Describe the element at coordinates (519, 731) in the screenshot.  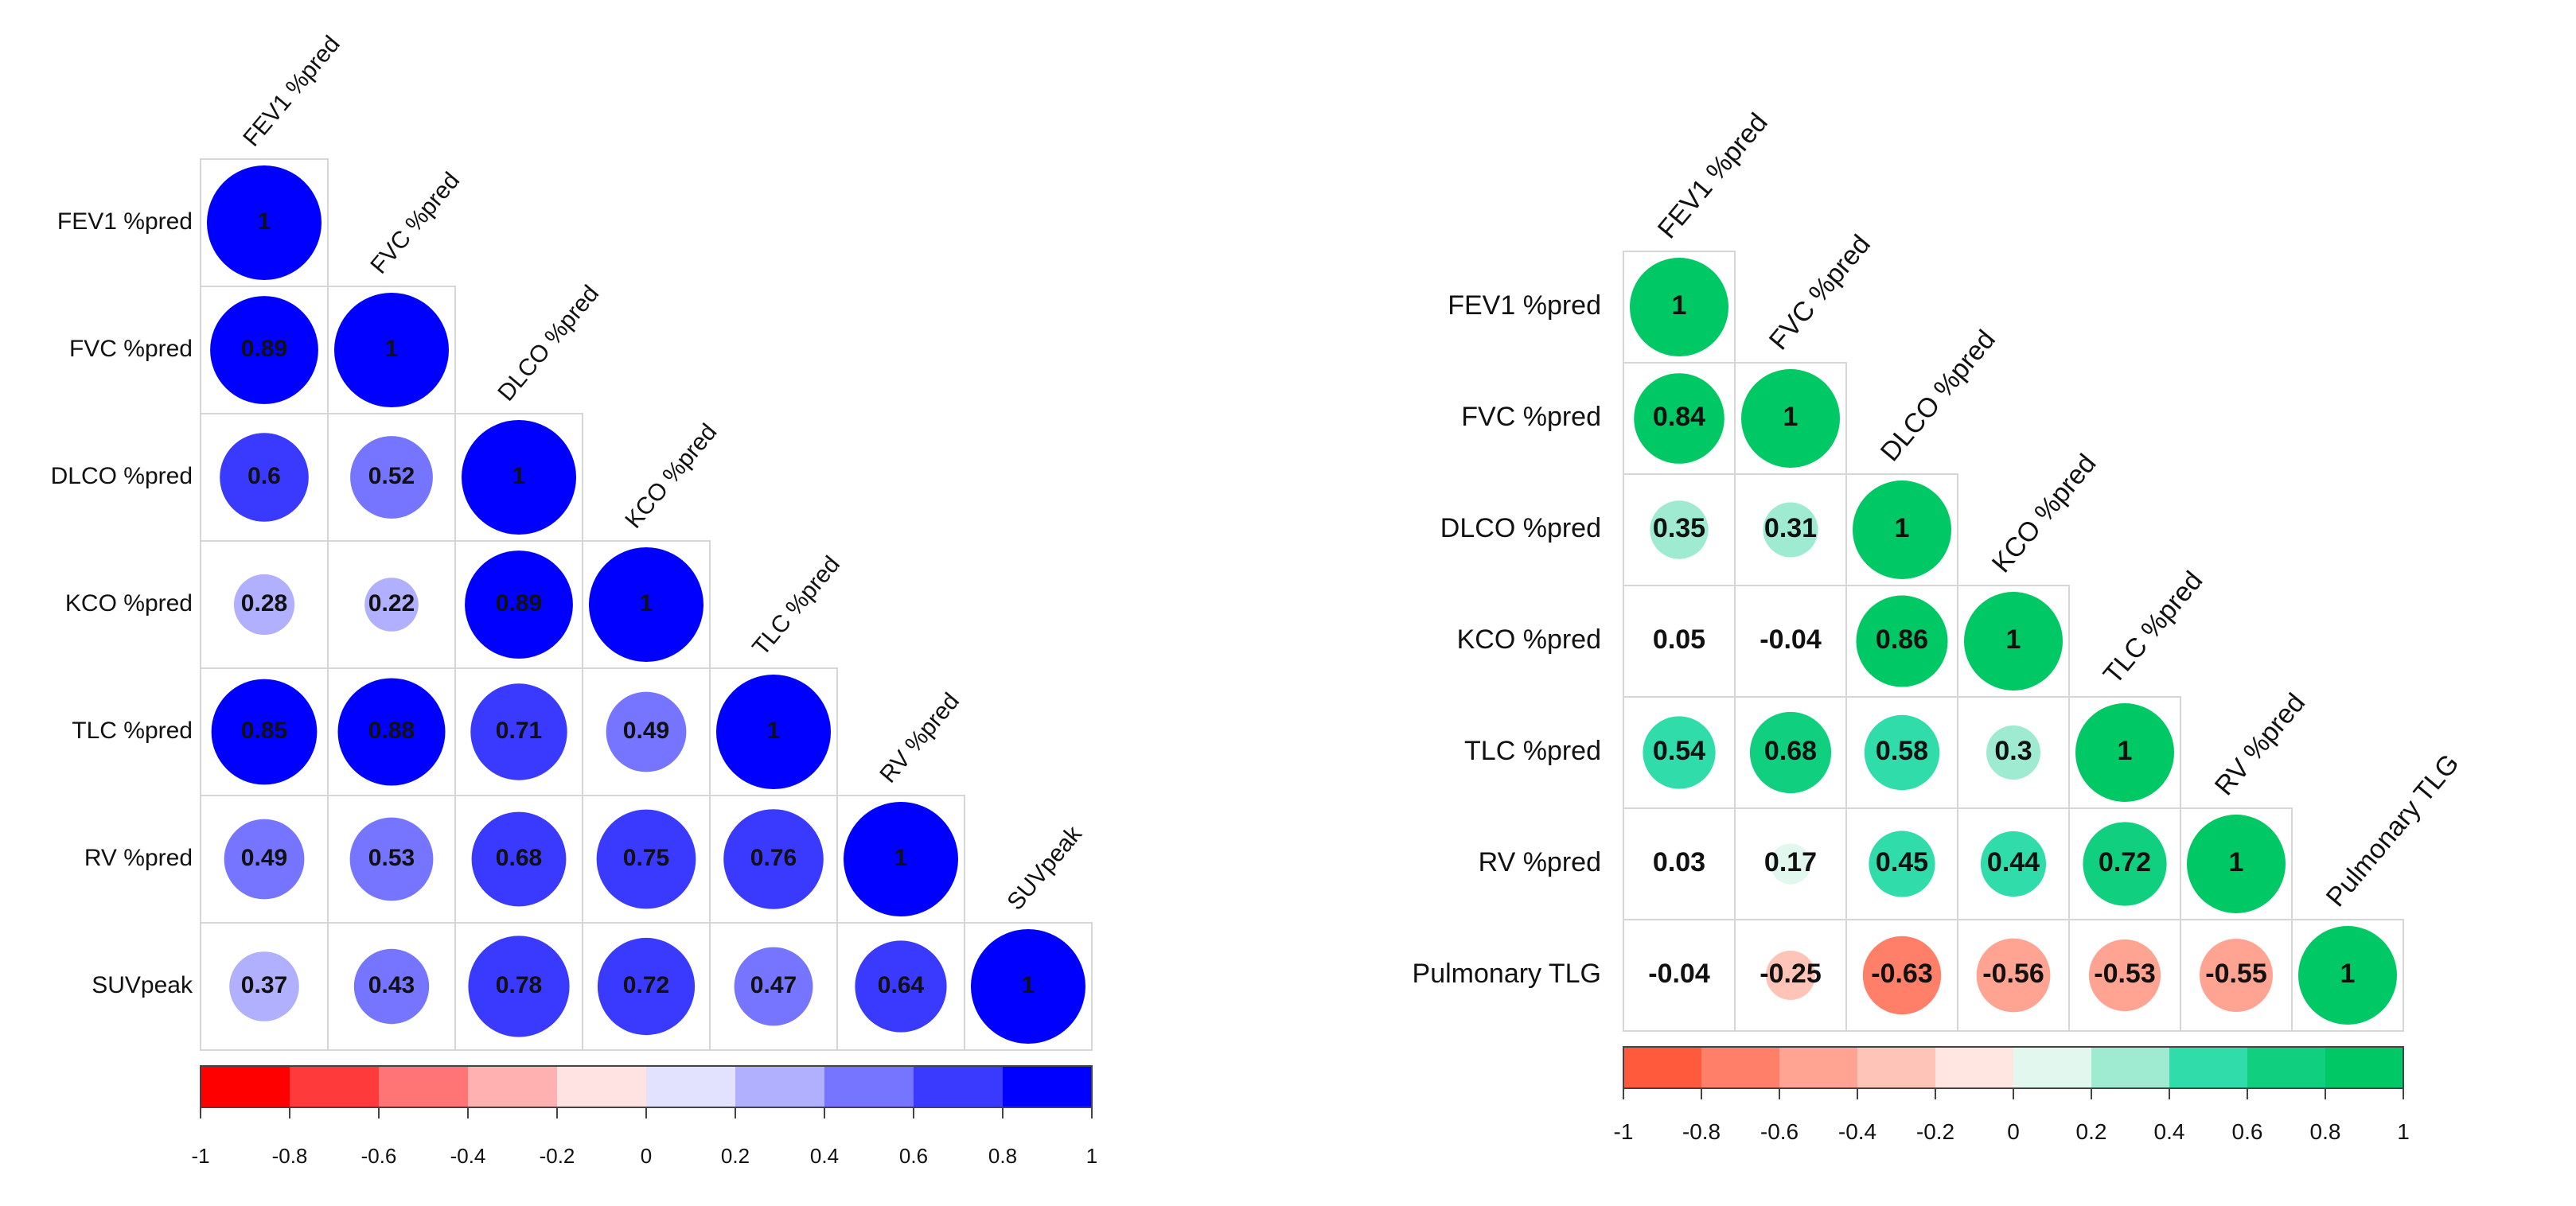
I see `corr-value-tlc-pred-dlco-pred: 0.71` at that location.